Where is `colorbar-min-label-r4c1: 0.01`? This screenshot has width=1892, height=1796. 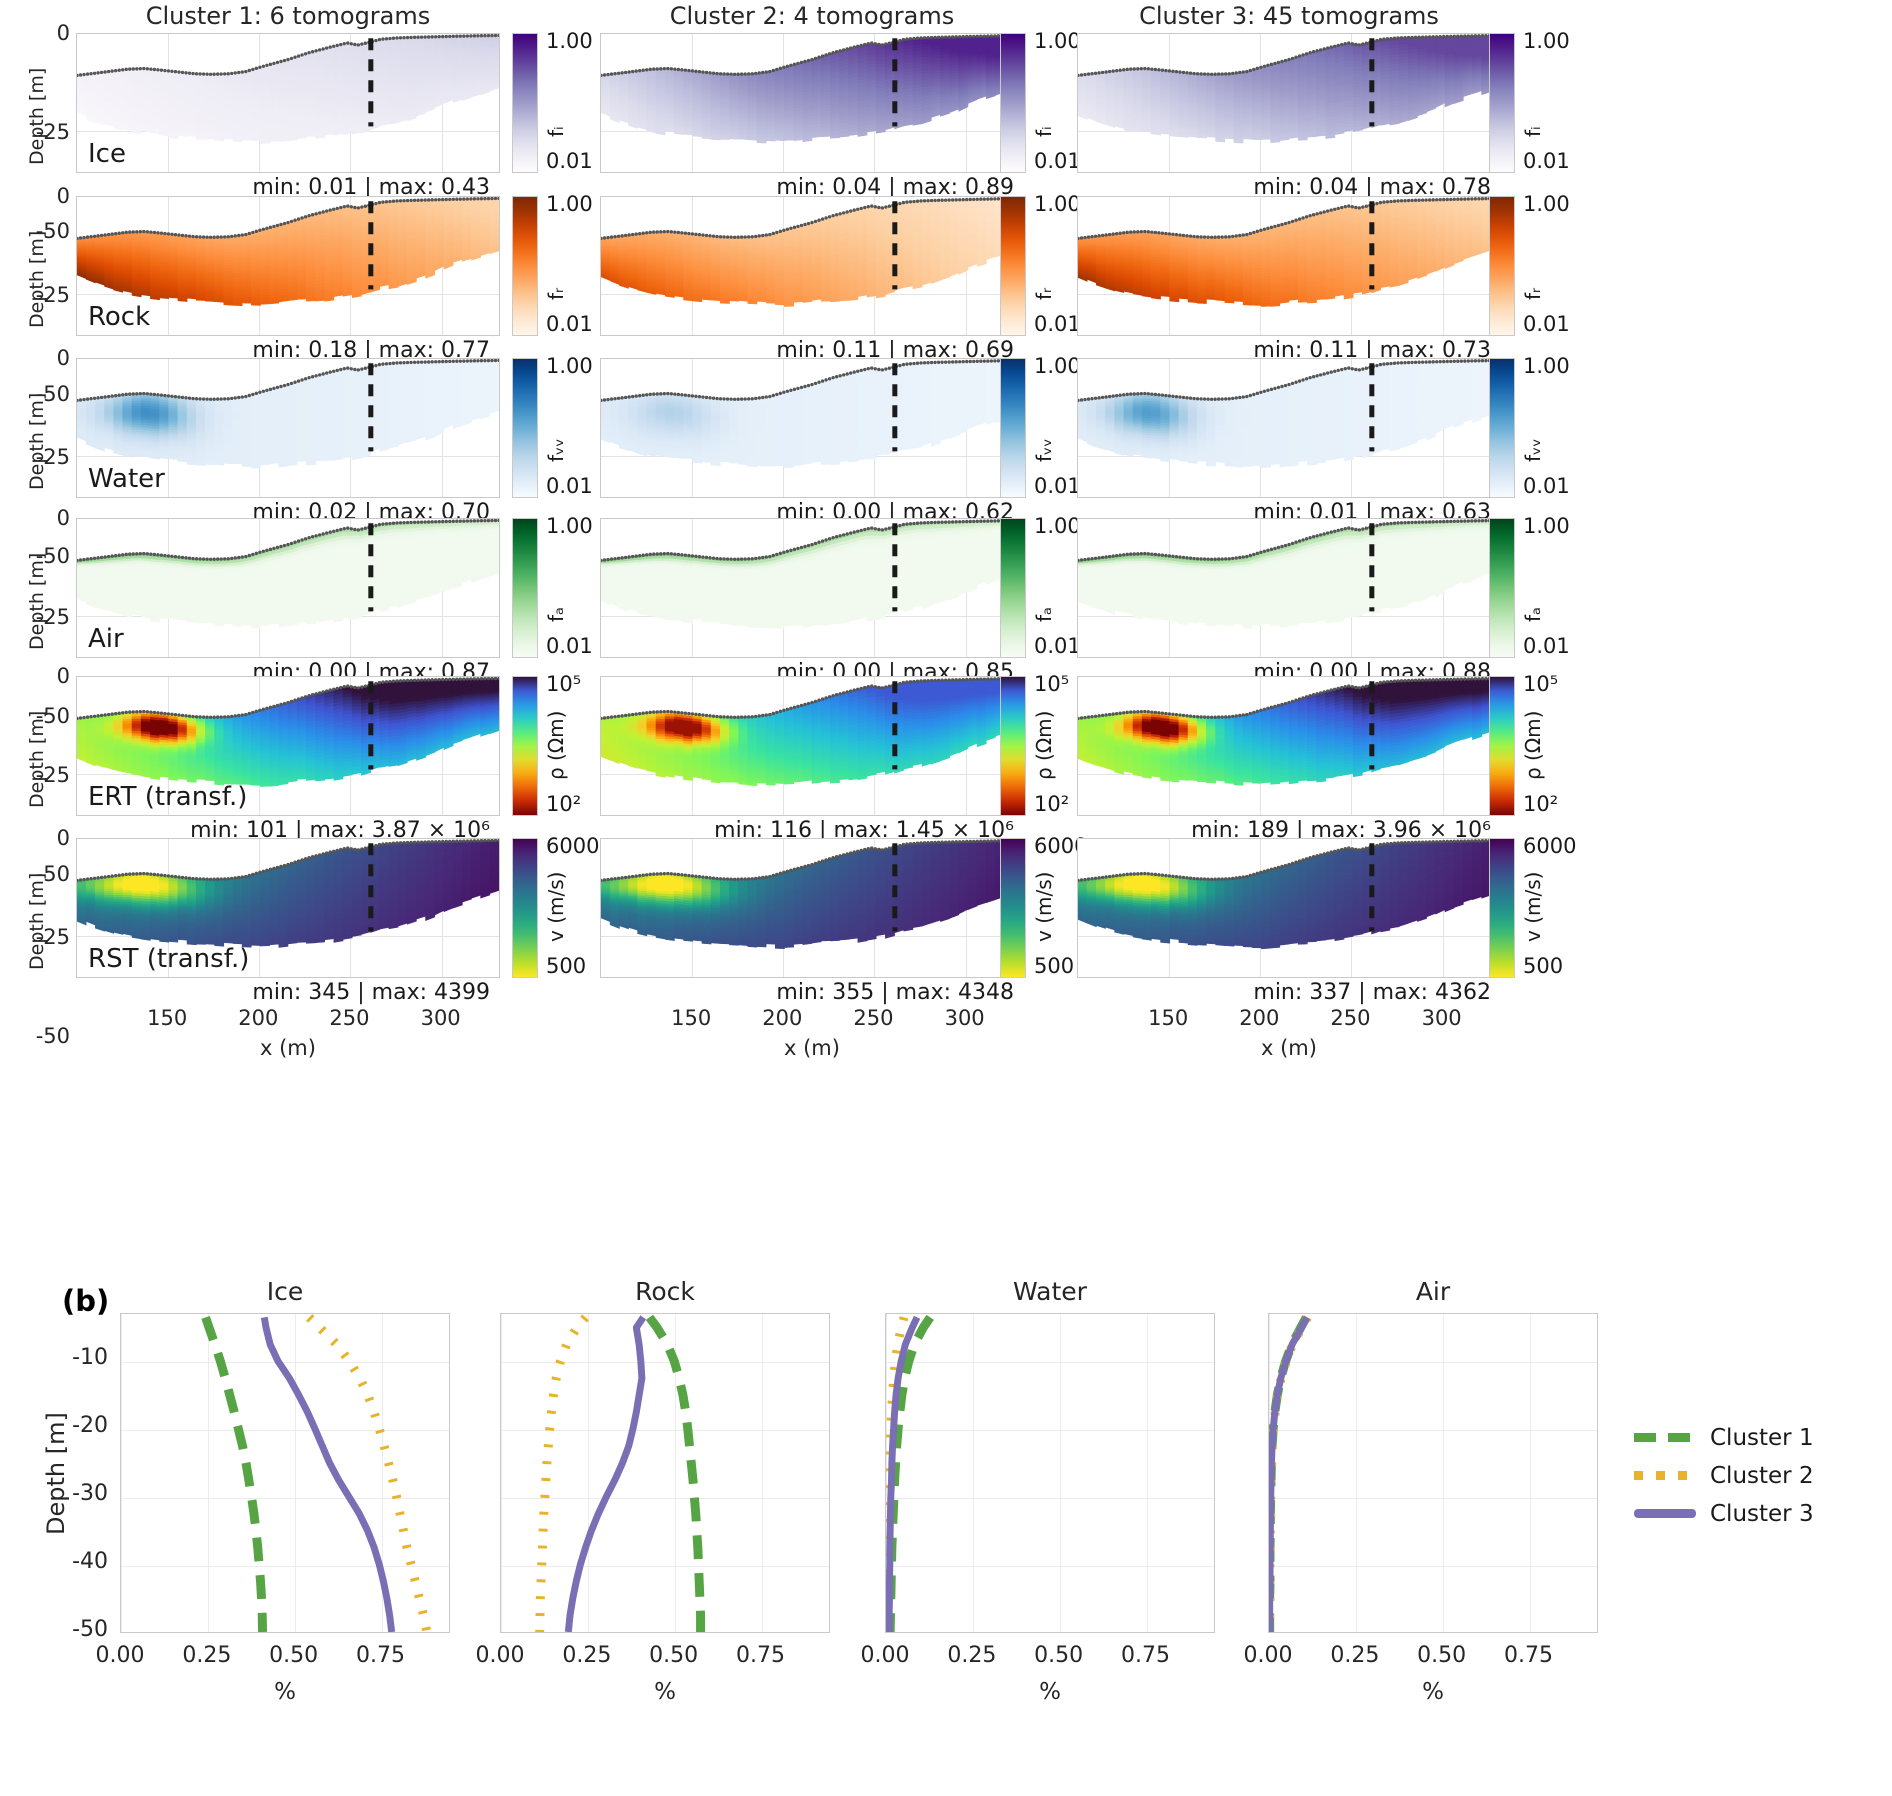 colorbar-min-label-r4c1: 0.01 is located at coordinates (569, 646).